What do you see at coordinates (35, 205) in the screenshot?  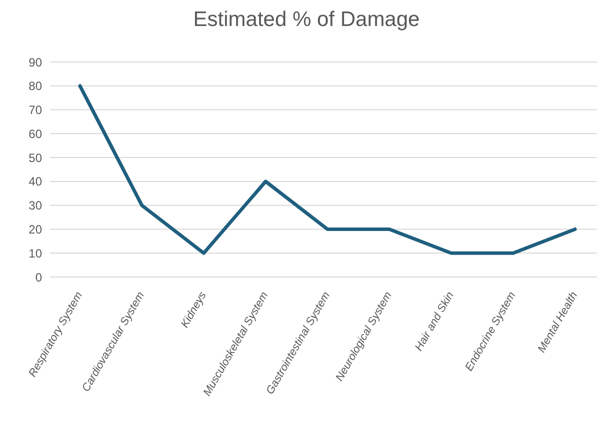 I see `y-tick-label: 30` at bounding box center [35, 205].